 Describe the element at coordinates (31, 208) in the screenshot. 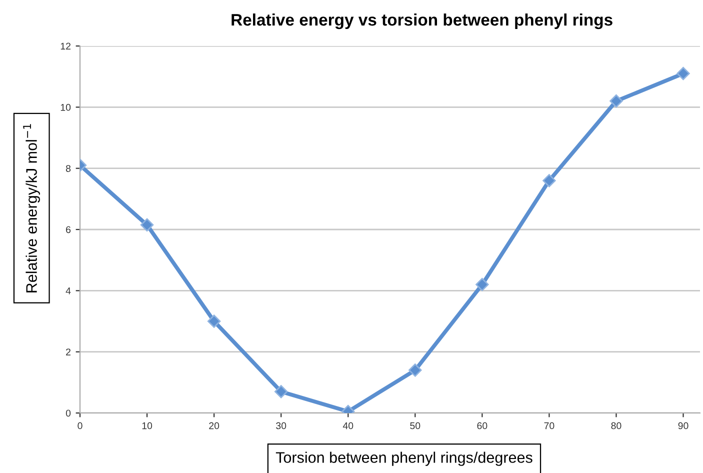

I see `y-axis-title: Relative energy/kJ mol$^{−1}$` at that location.